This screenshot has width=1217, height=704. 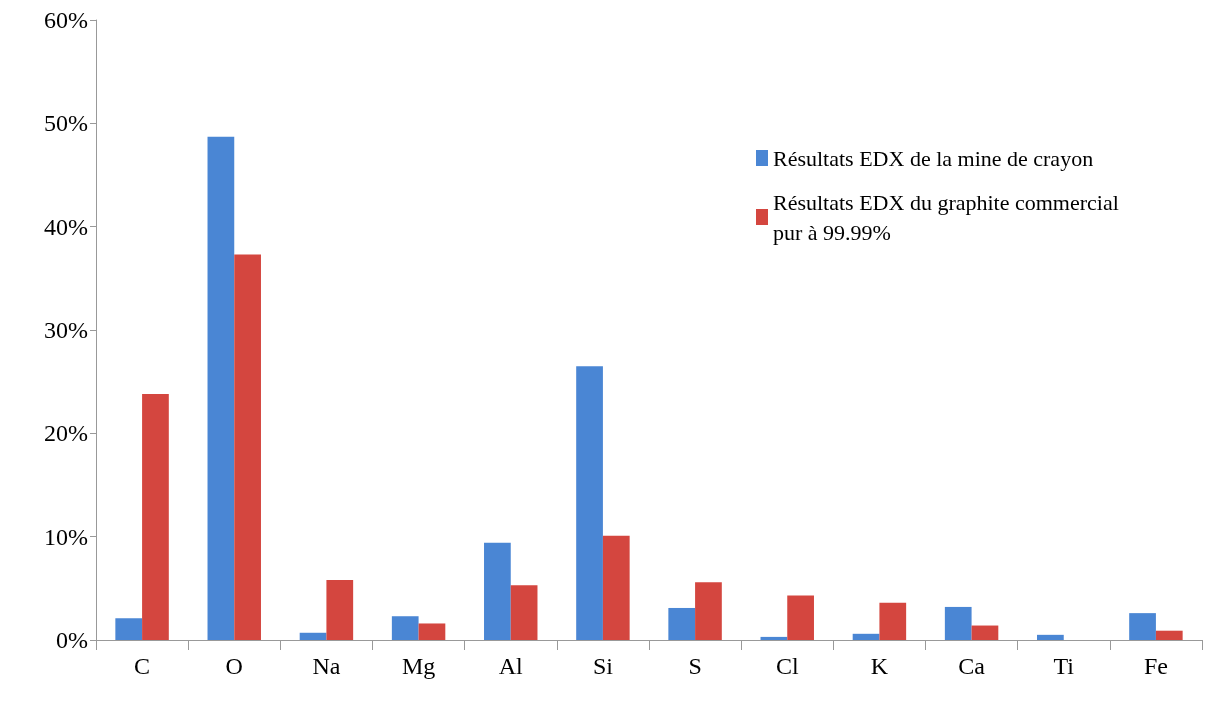 I want to click on y-tick-label: 0%, so click(x=72, y=640).